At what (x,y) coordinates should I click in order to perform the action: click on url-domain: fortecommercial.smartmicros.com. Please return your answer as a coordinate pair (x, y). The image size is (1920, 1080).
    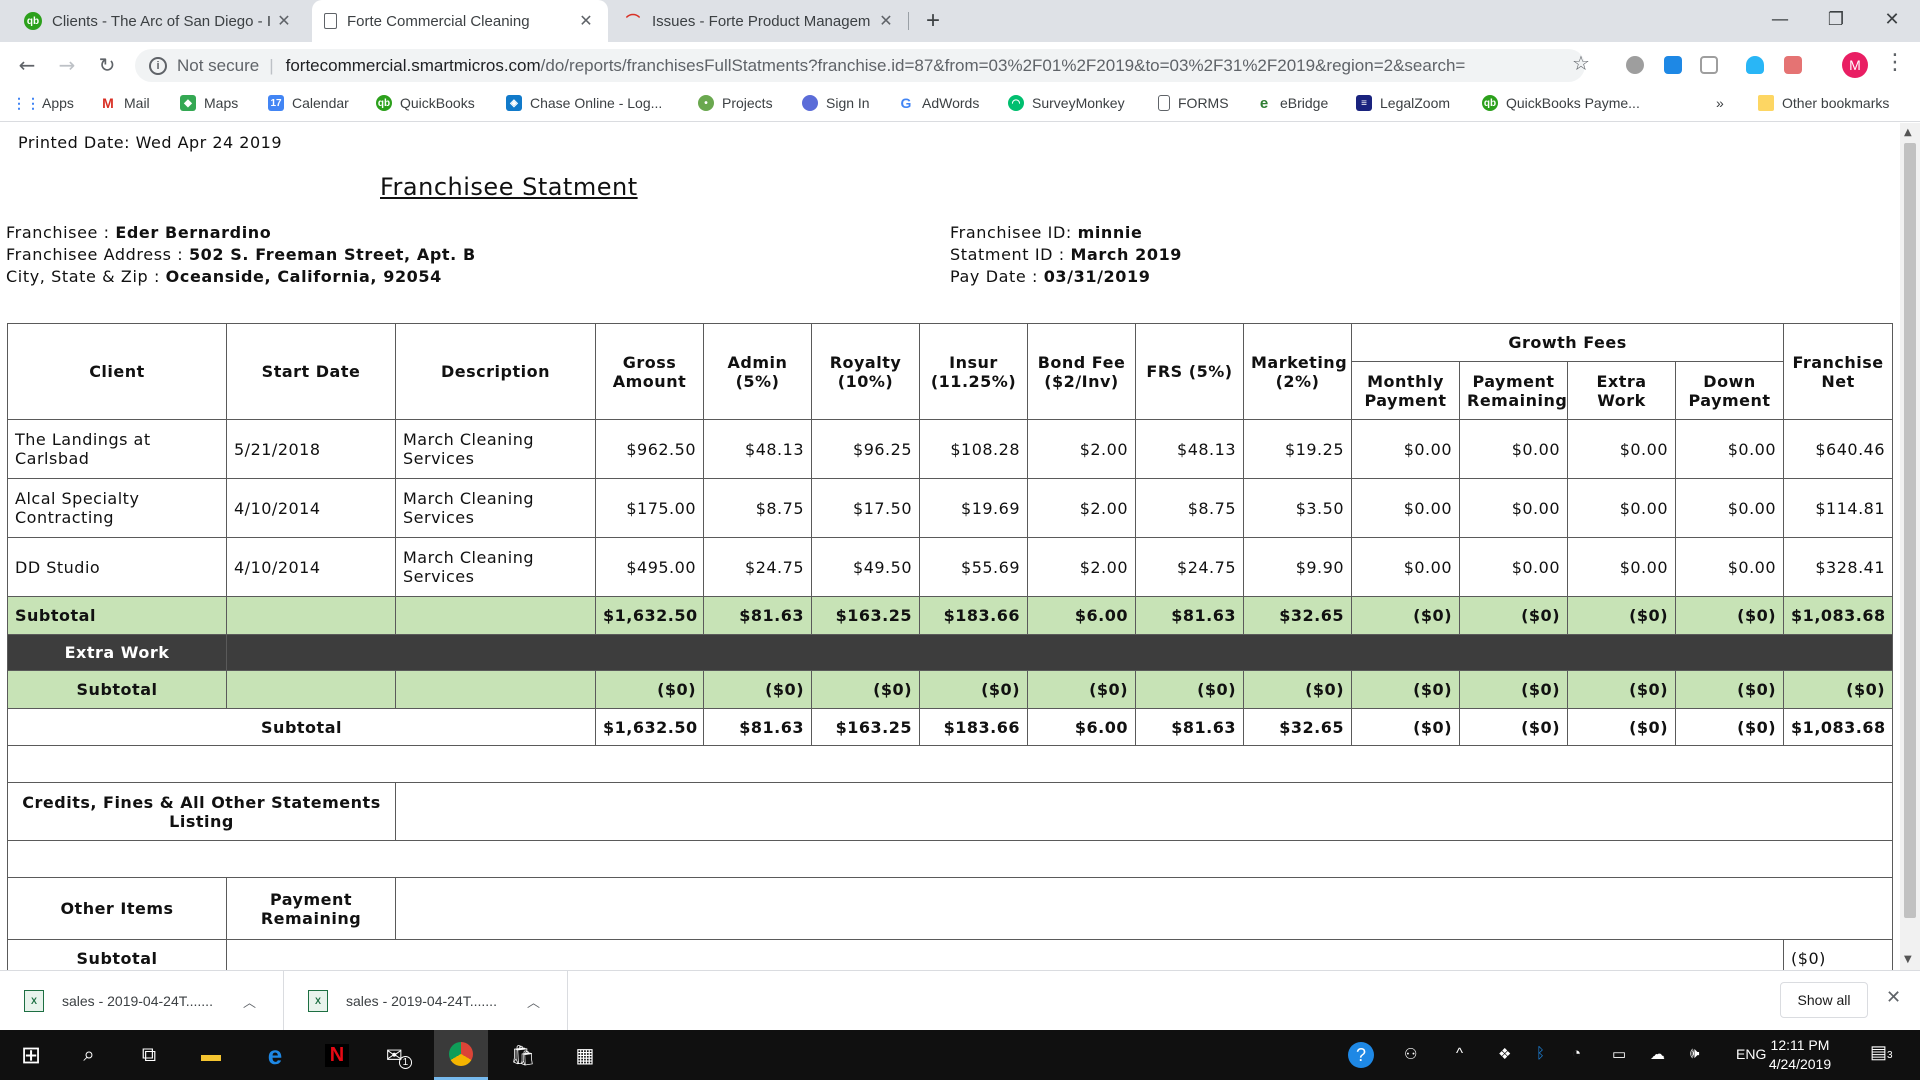
    Looking at the image, I should click on (413, 65).